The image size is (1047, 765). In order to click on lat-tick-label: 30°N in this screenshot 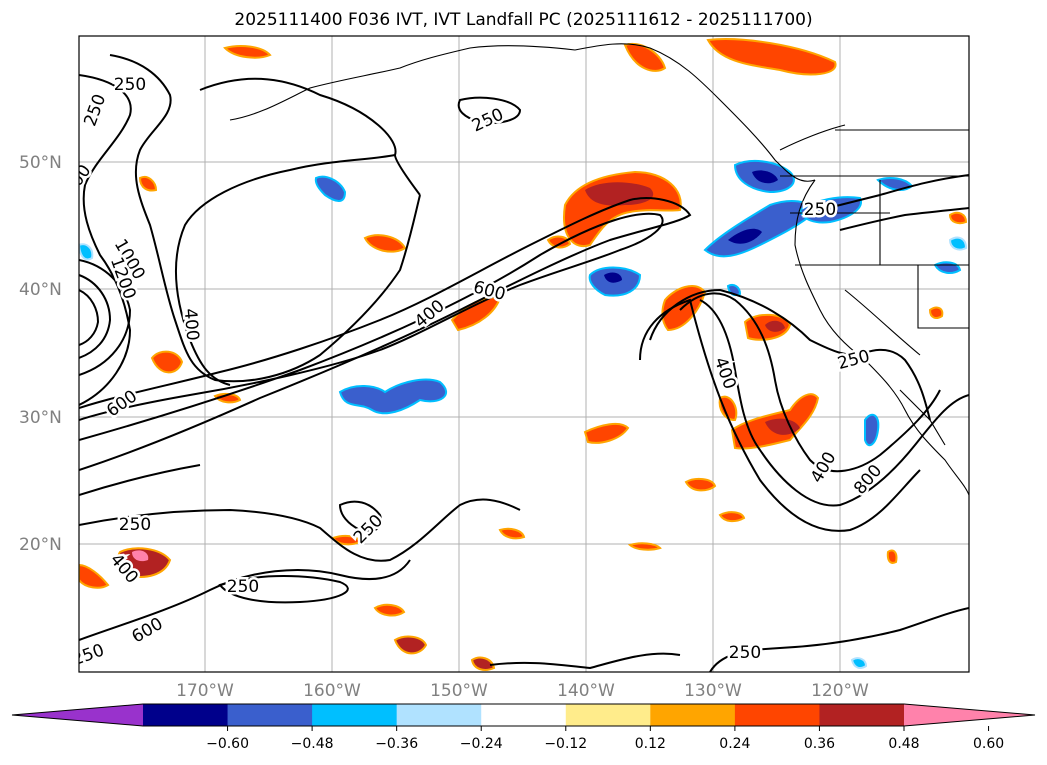, I will do `click(40, 418)`.